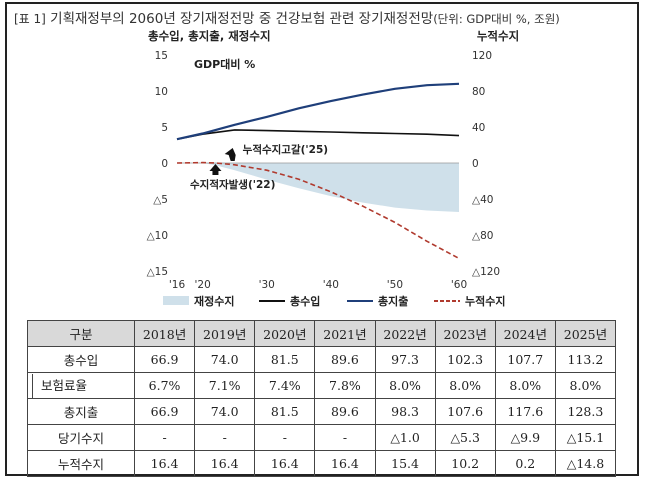 The width and height of the screenshot is (646, 480). I want to click on table-header-cell: 구분, so click(81, 333).